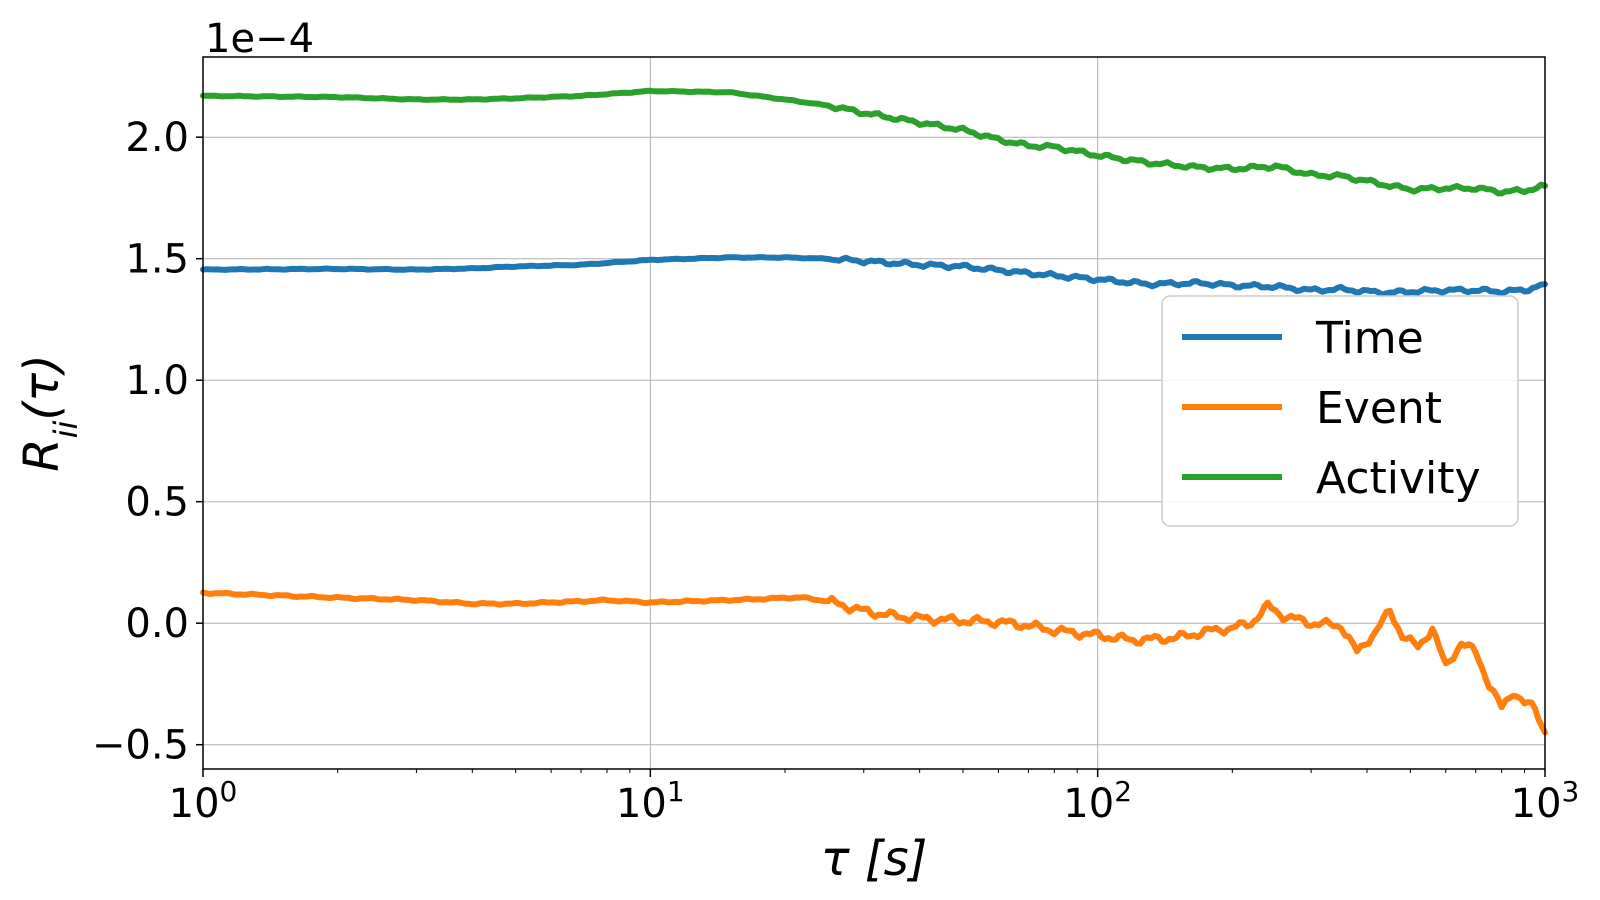 The height and width of the screenshot is (900, 1600). What do you see at coordinates (1398, 478) in the screenshot?
I see `legend-label: Activity` at bounding box center [1398, 478].